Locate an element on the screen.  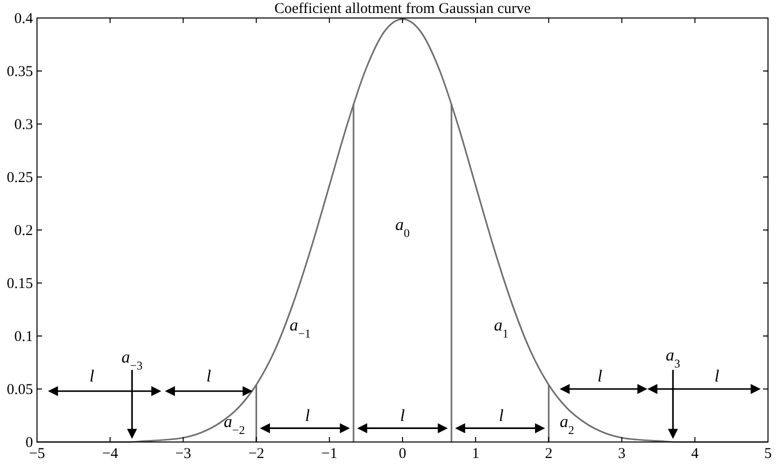
x-tick-label: −3 is located at coordinates (183, 454).